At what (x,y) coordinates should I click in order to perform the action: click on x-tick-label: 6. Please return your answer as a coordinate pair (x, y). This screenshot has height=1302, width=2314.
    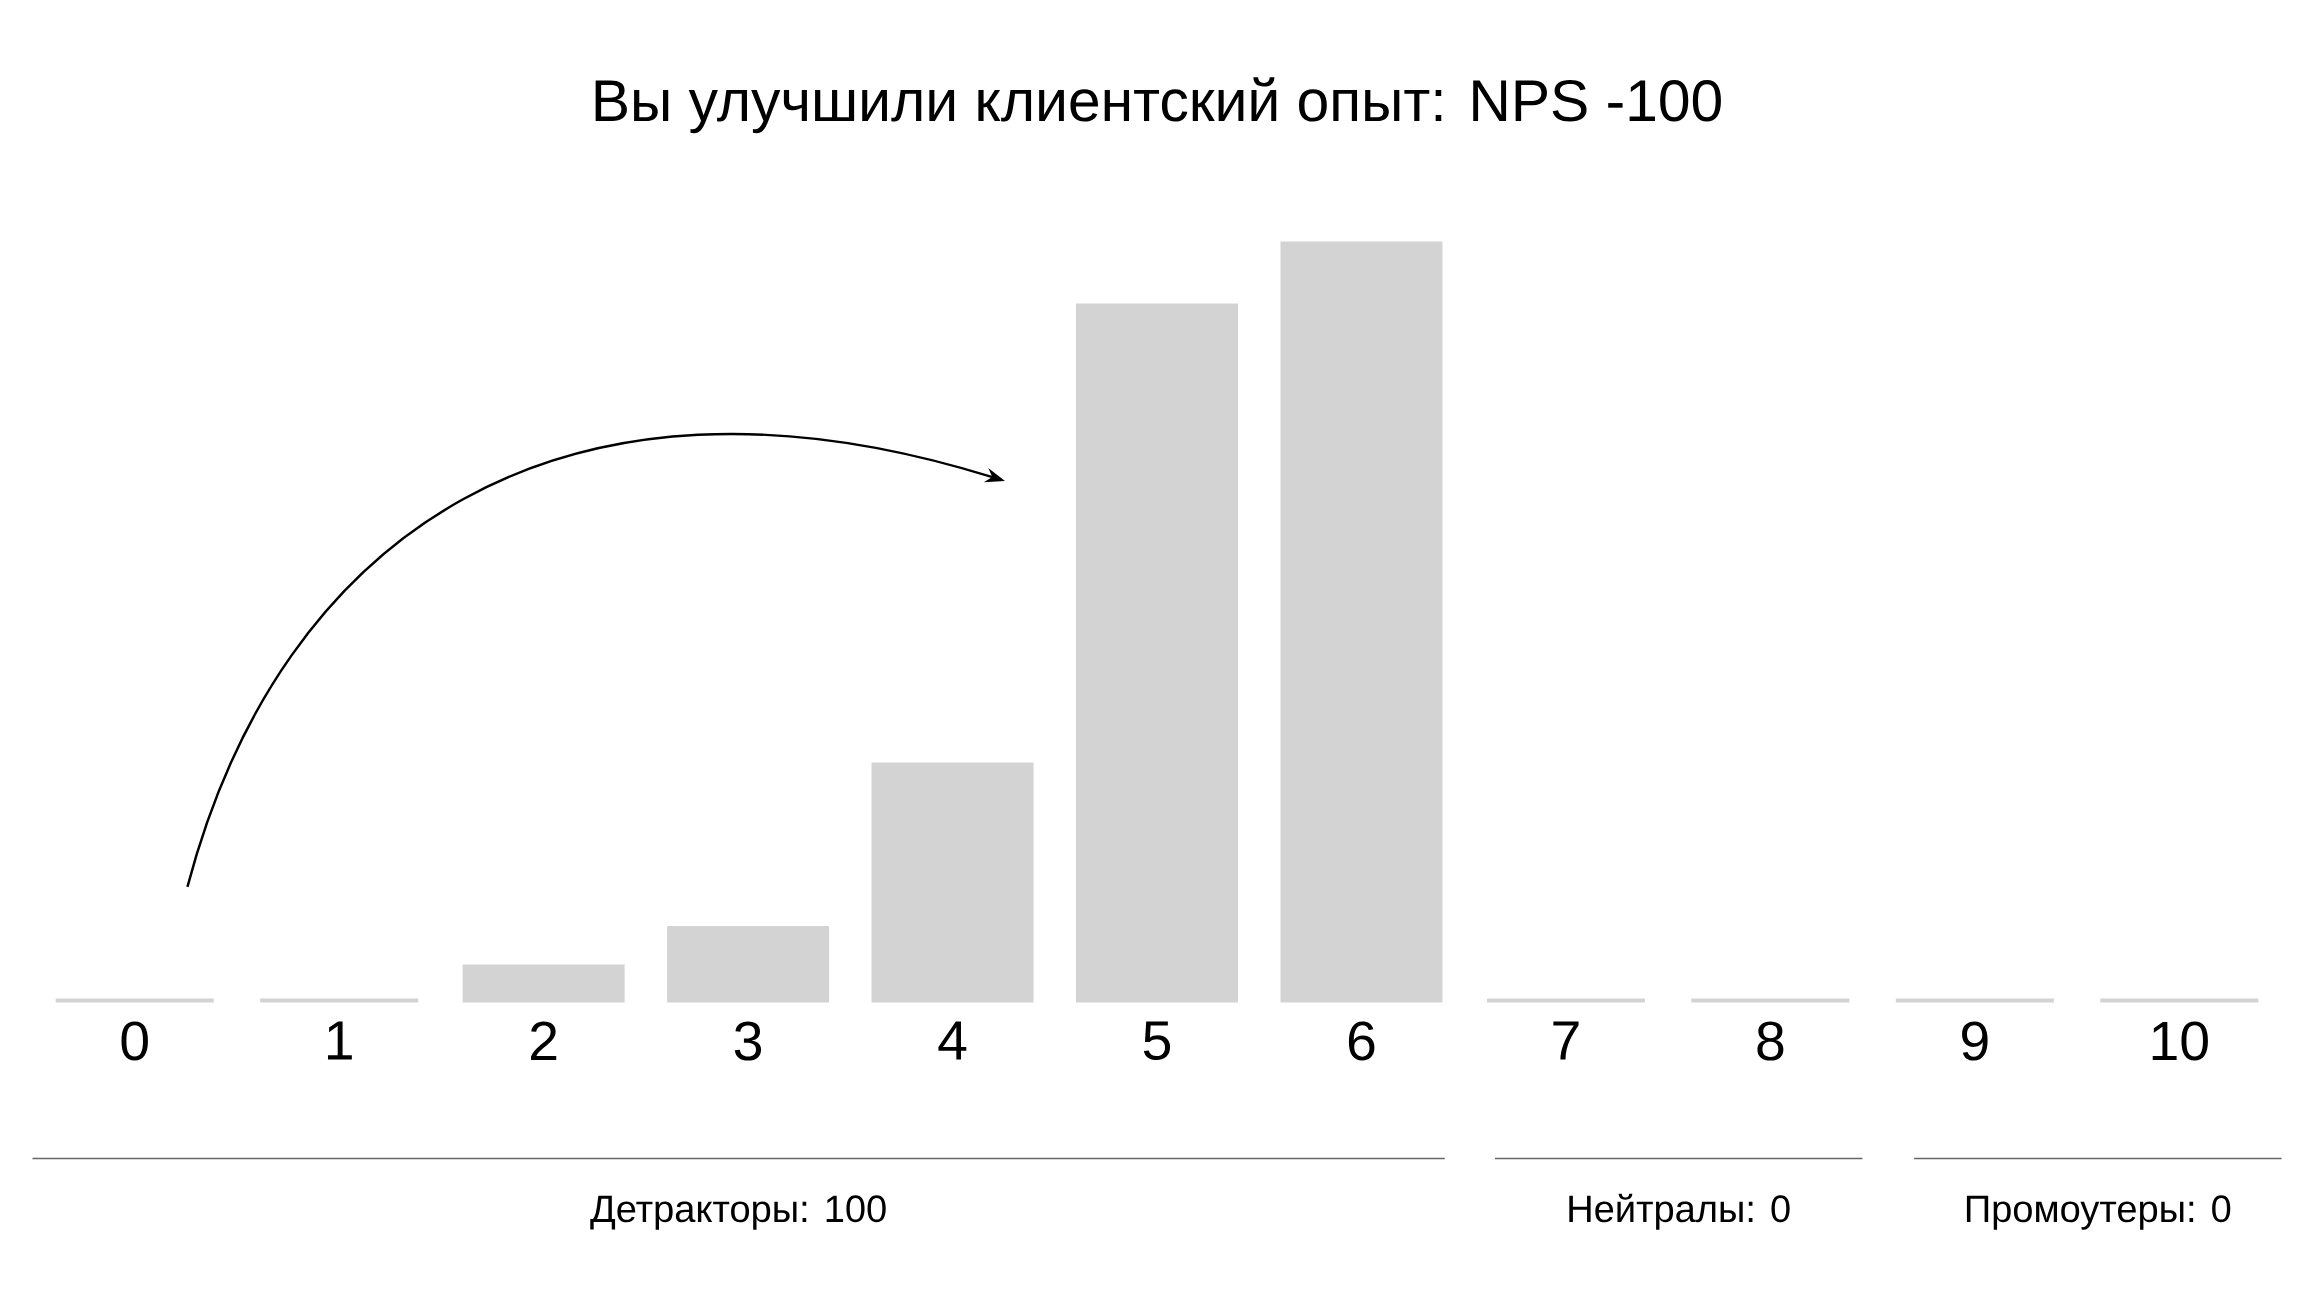
    Looking at the image, I should click on (1361, 1041).